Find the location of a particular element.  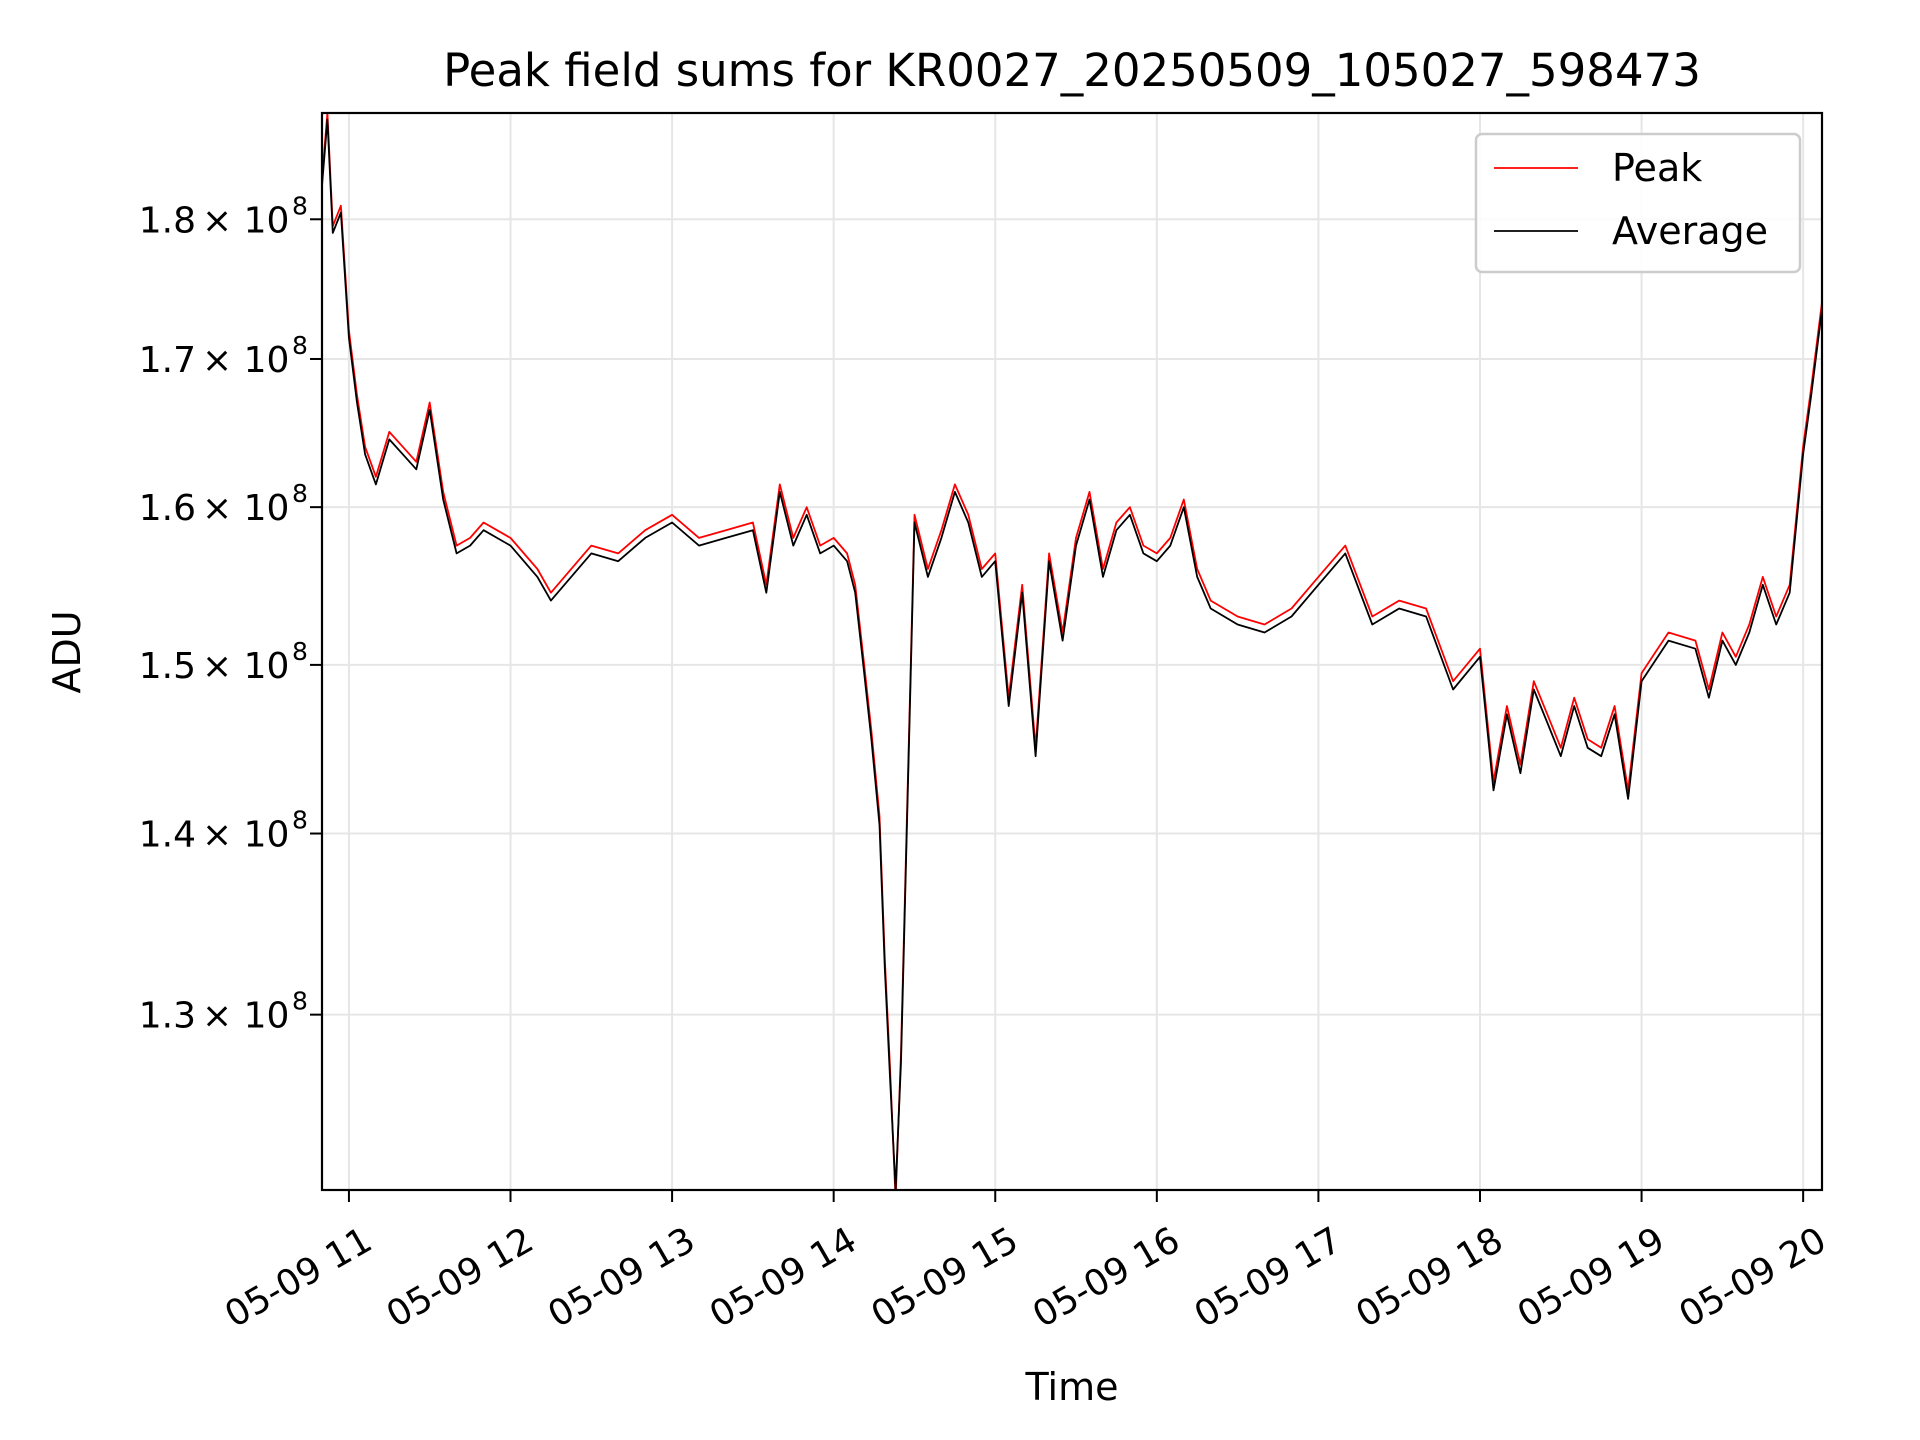

y-tick-label: 1.3 × 10 8 is located at coordinates (223, 1012).